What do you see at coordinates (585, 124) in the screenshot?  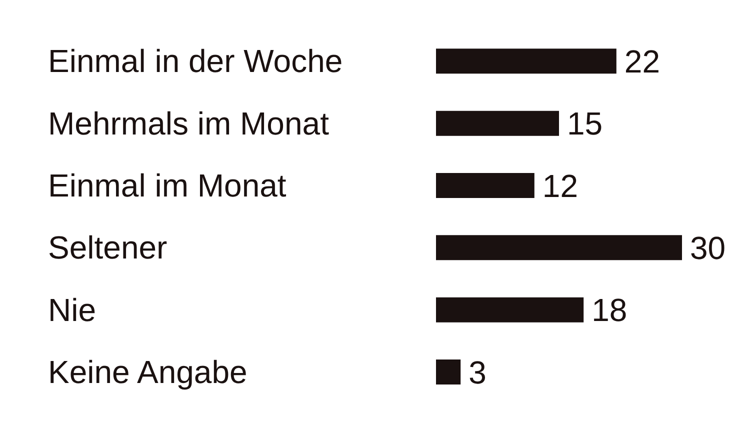 I see `data-label: 15` at bounding box center [585, 124].